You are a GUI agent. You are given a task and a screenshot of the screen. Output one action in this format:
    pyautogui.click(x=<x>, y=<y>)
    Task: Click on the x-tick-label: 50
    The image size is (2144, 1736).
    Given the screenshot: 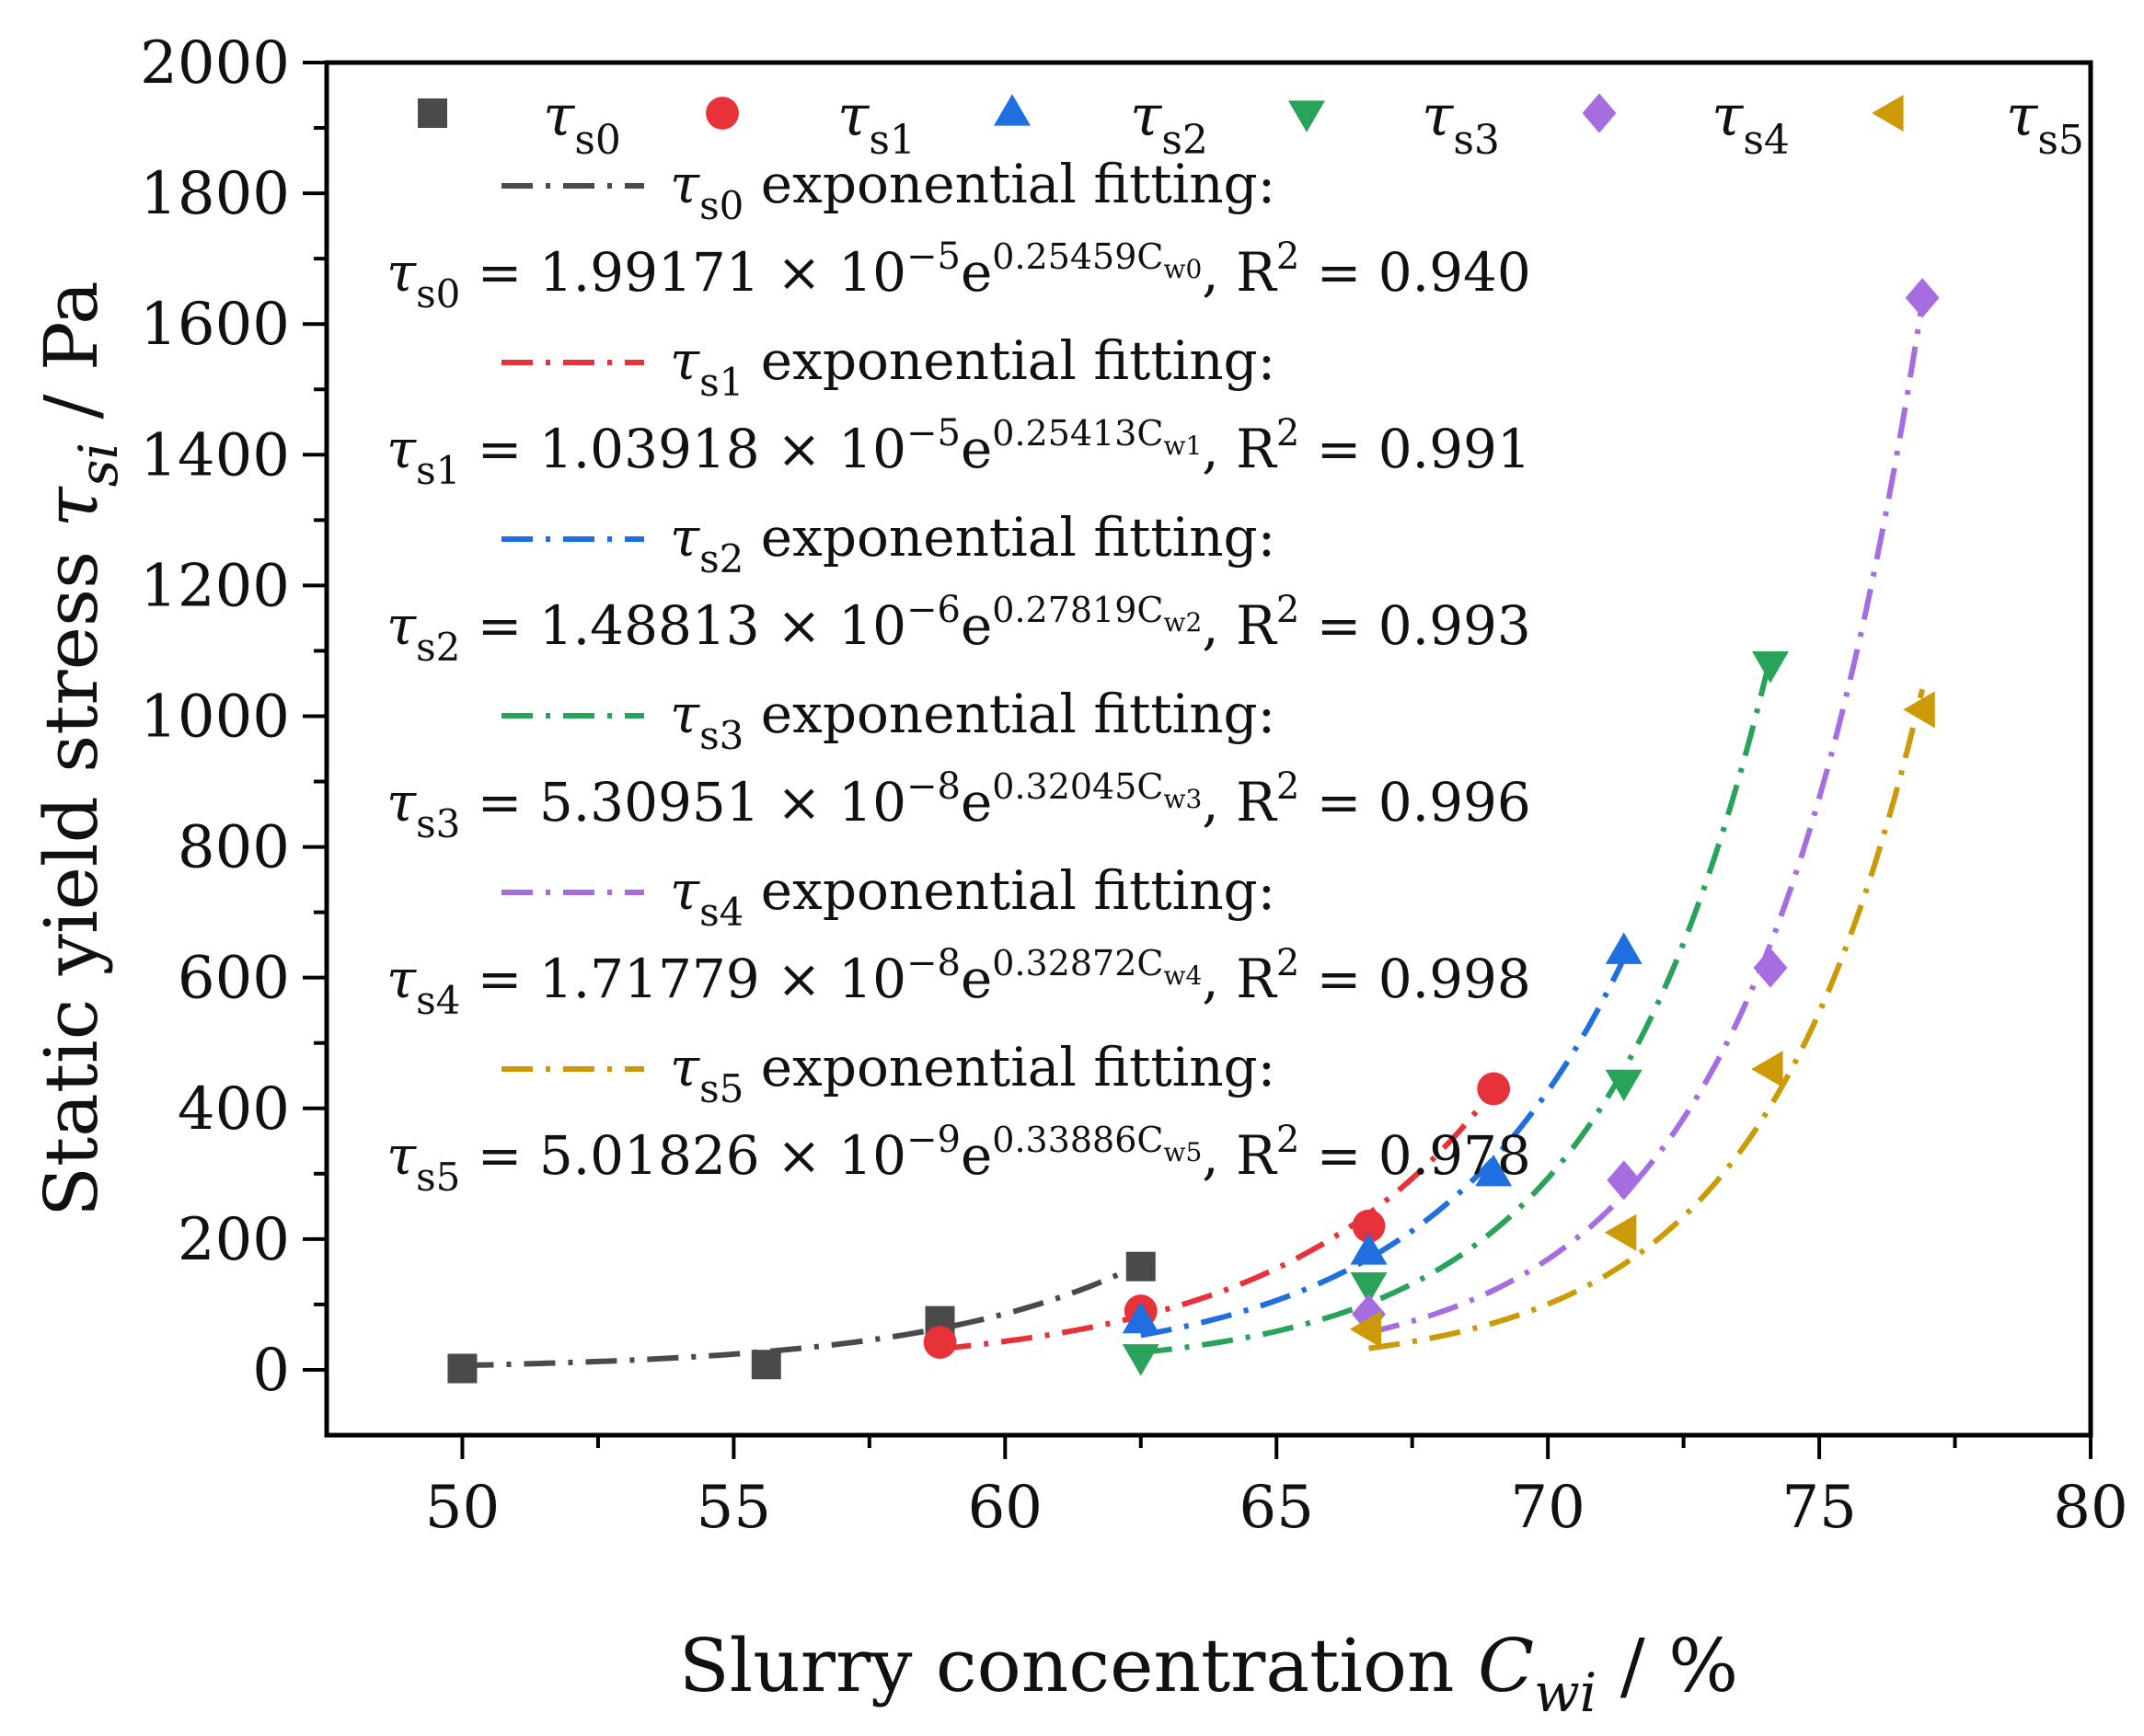 What is the action you would take?
    pyautogui.click(x=462, y=1508)
    